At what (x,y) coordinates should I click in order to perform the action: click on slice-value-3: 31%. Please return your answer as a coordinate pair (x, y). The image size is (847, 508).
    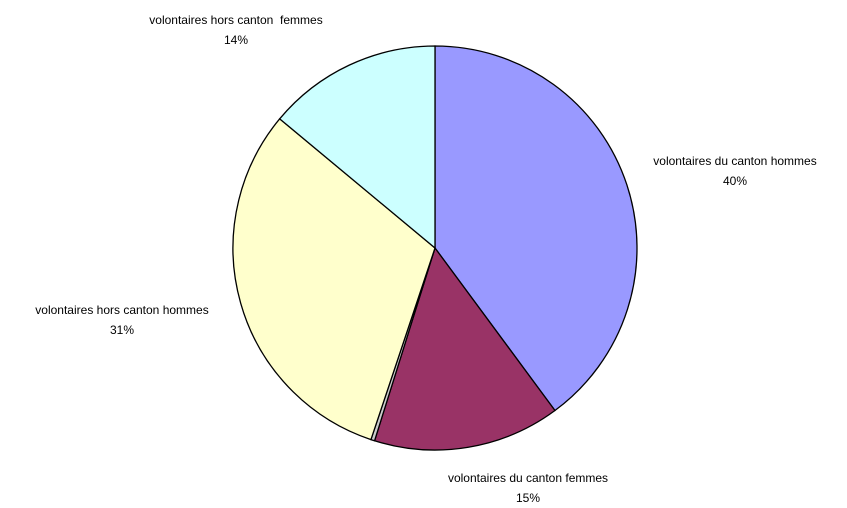
    Looking at the image, I should click on (122, 330).